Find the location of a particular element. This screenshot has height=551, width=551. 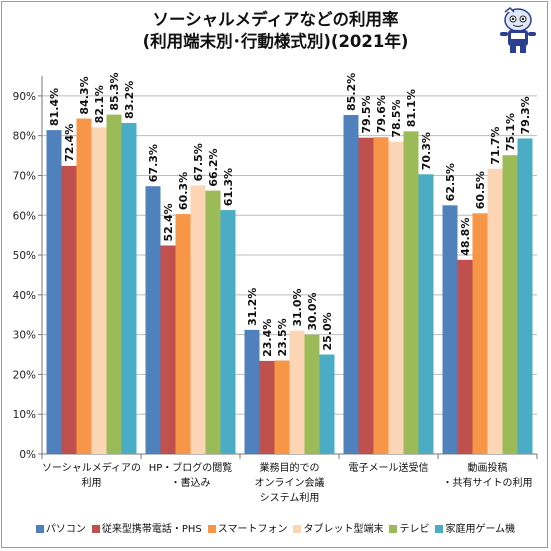

legend: パソコン 従来型携帯電話・PHS スマートフォン タブレット型端末 テレビ 家庭用ゲーム機 is located at coordinates (275, 527).